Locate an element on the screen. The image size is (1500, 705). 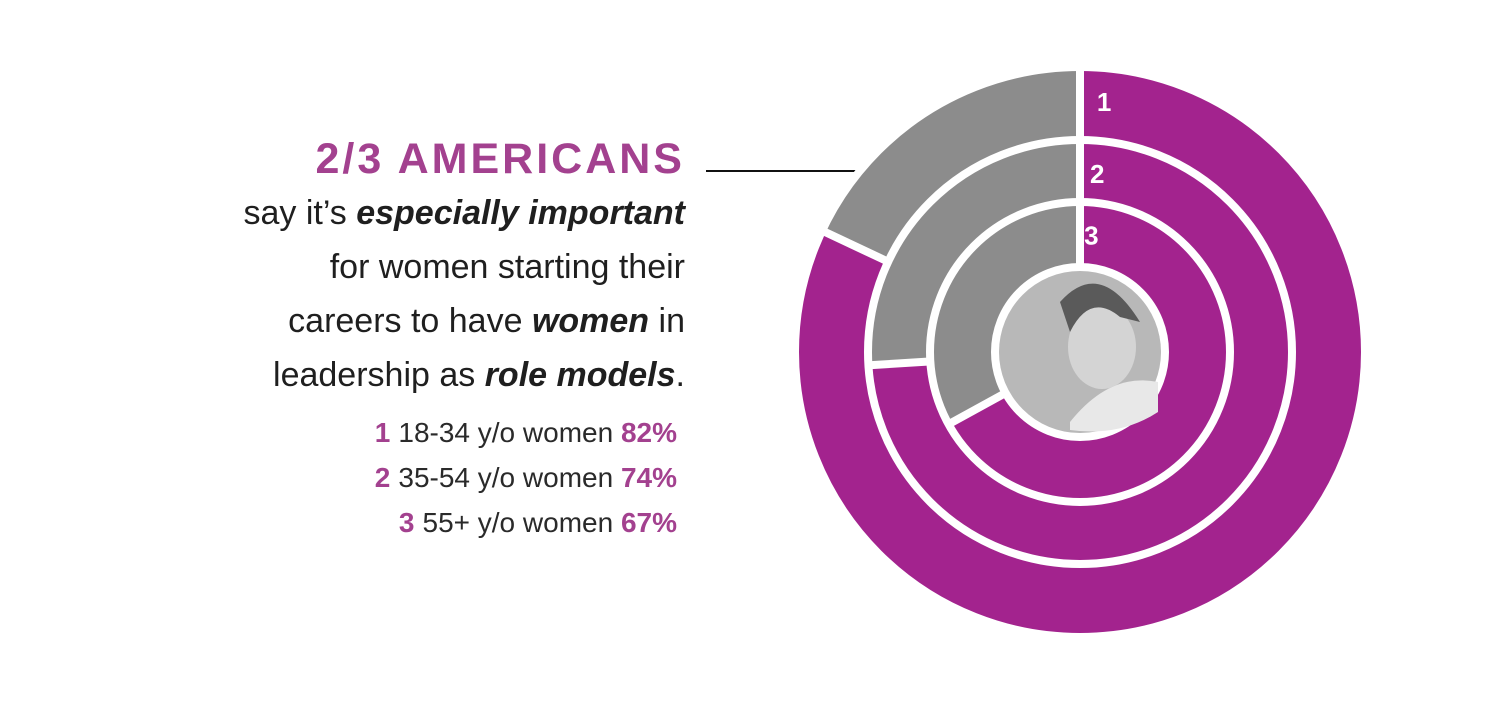
ring-3-separator is located at coordinates (976, 409).